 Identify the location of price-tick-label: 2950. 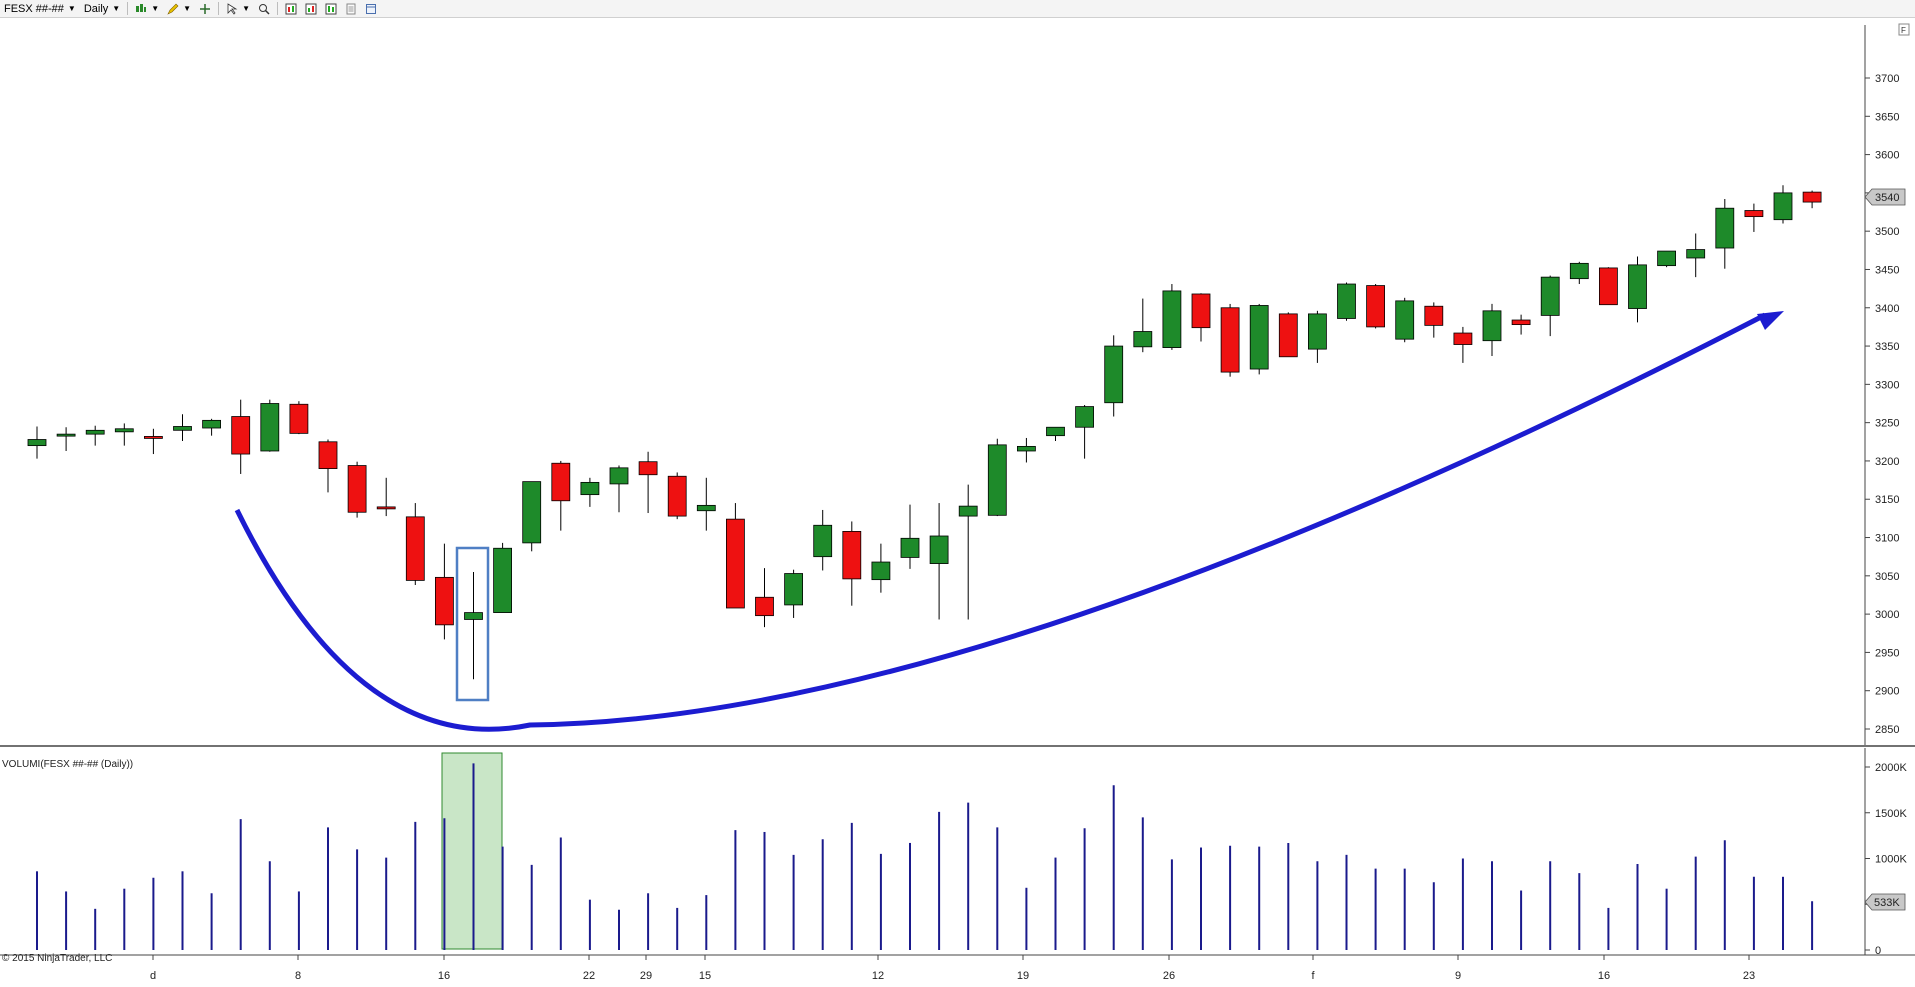
(1887, 653).